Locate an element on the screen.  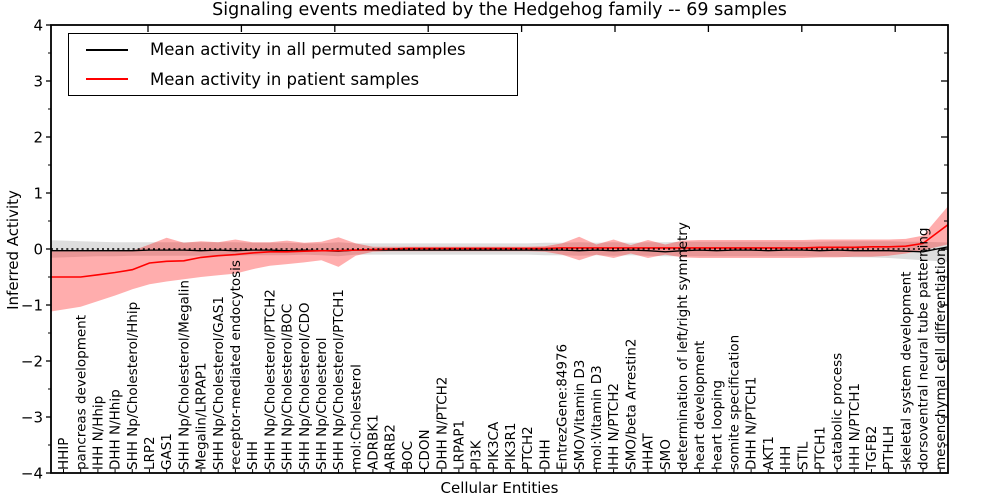
x-tick-label: SHH Np/Cholesterol/Hhip is located at coordinates (133, 386).